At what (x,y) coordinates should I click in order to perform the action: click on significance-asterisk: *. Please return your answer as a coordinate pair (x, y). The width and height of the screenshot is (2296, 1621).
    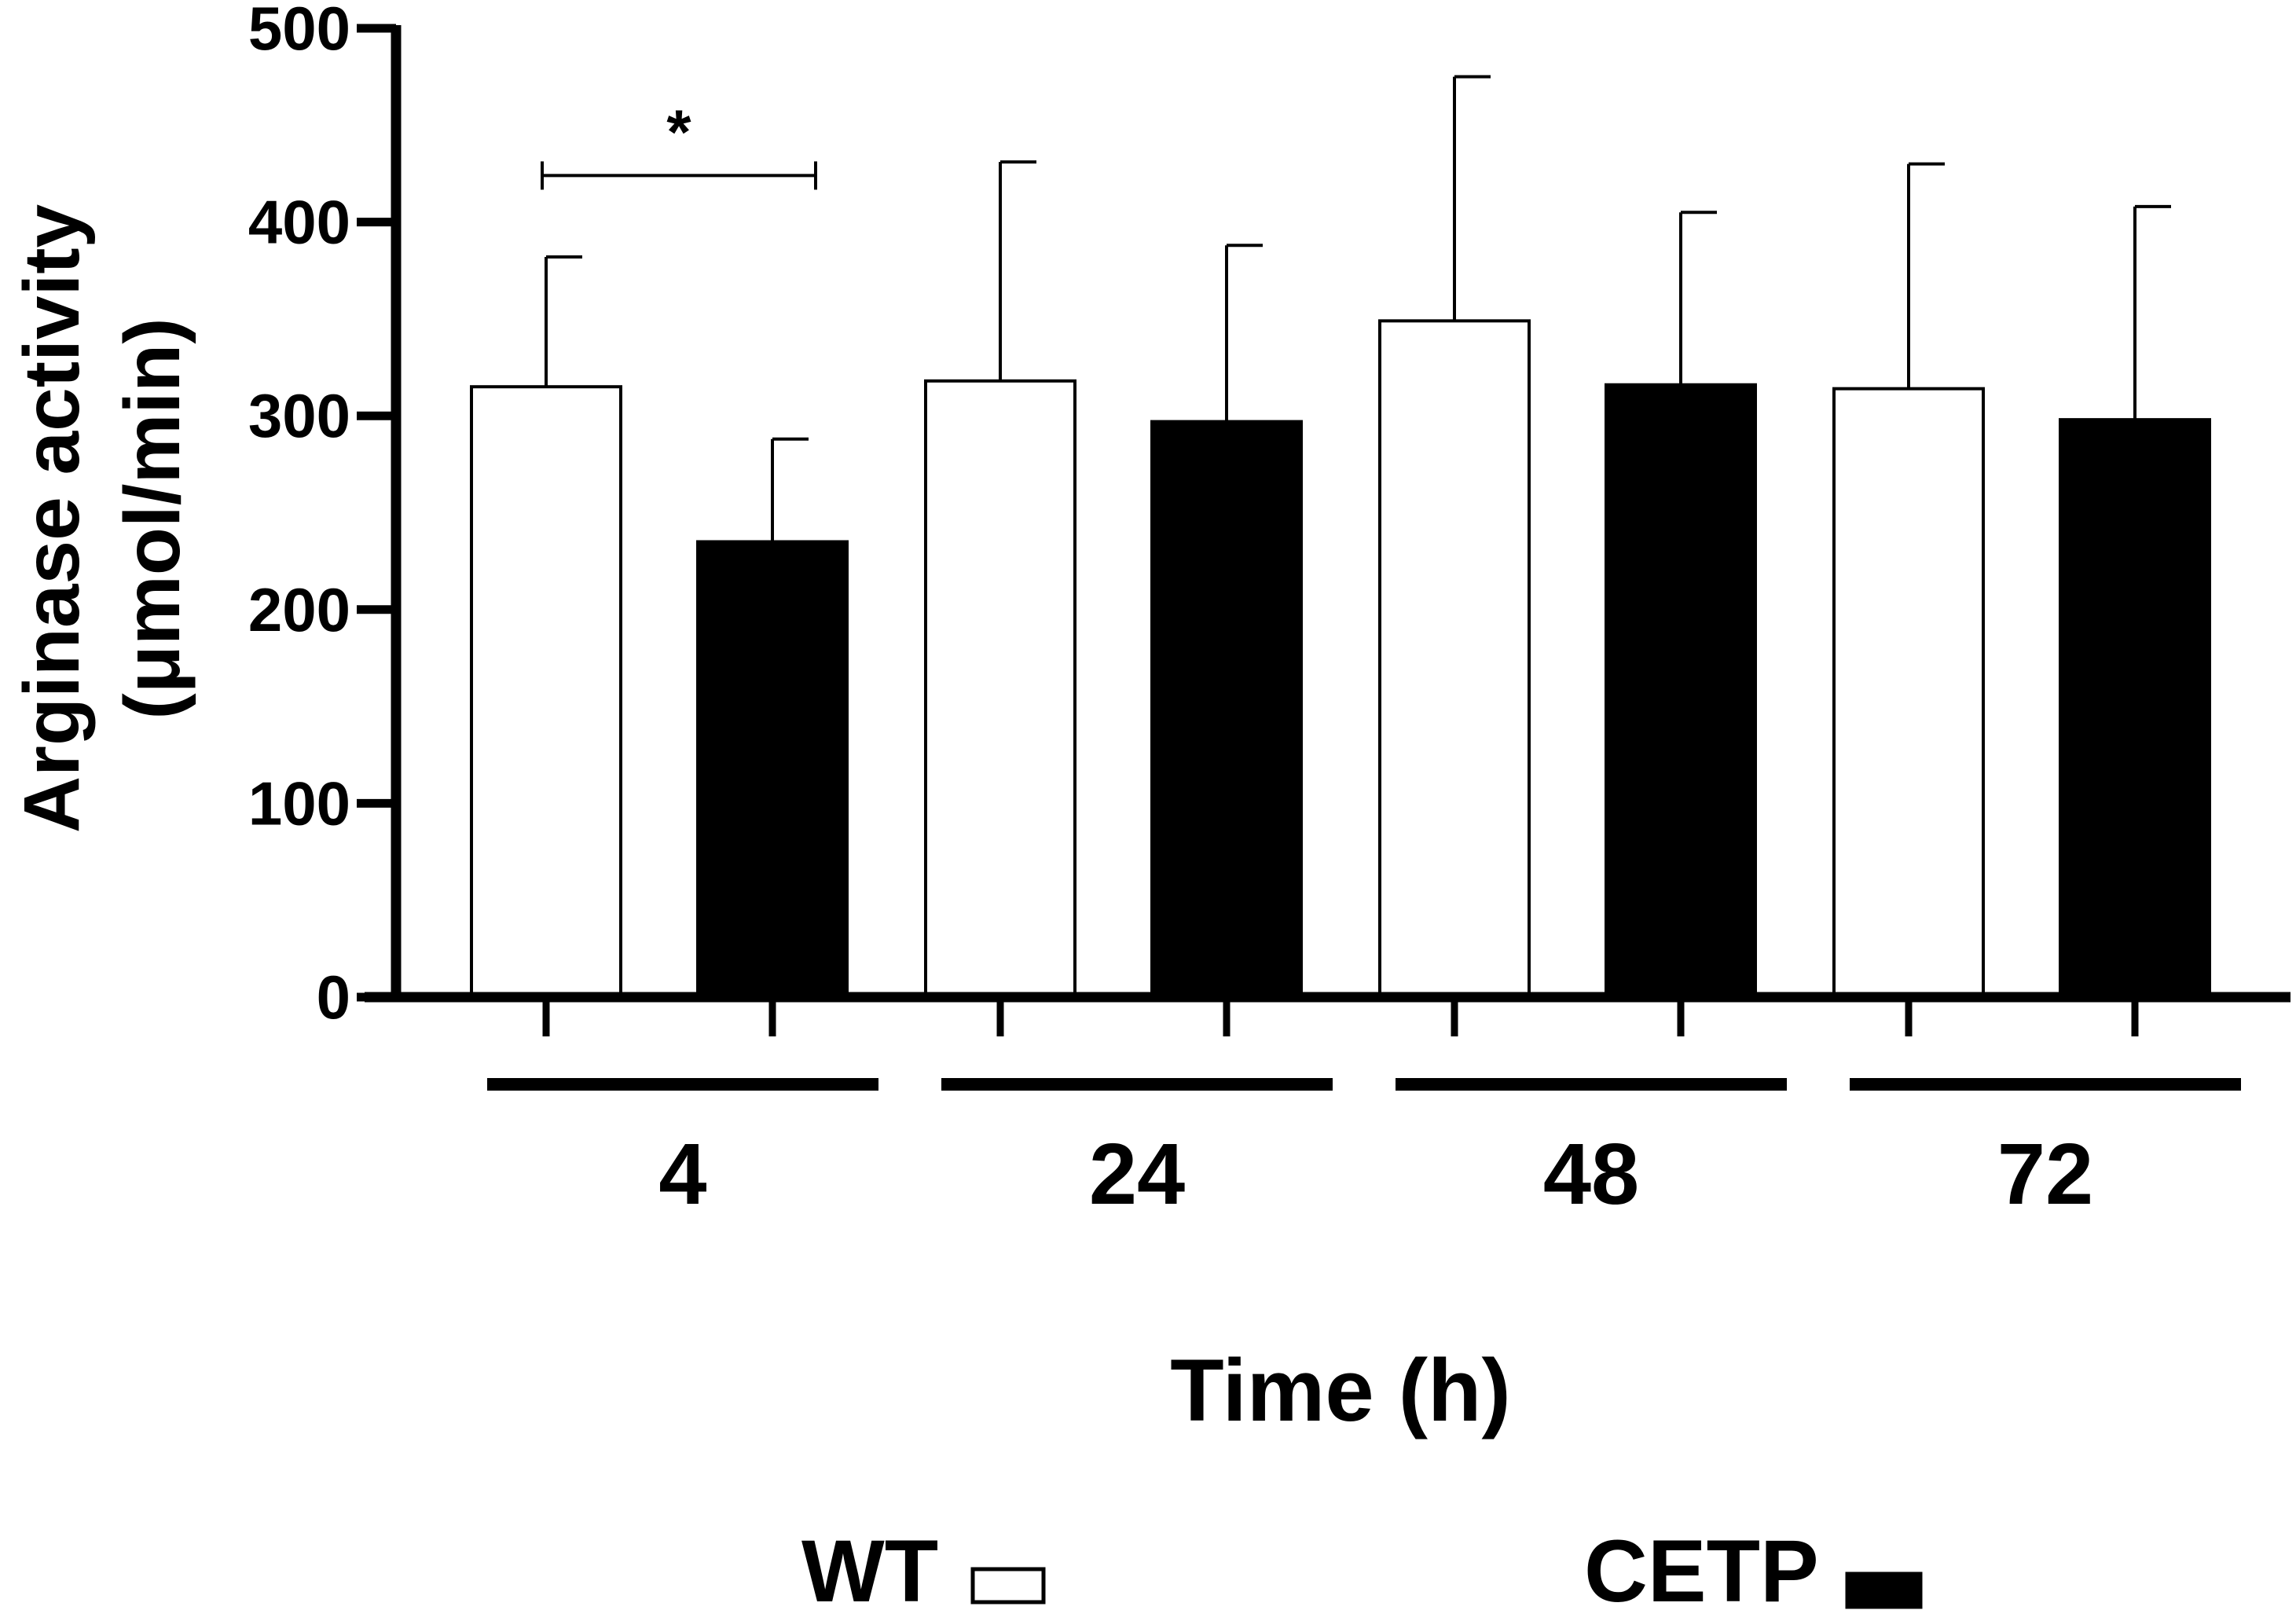
    Looking at the image, I should click on (678, 132).